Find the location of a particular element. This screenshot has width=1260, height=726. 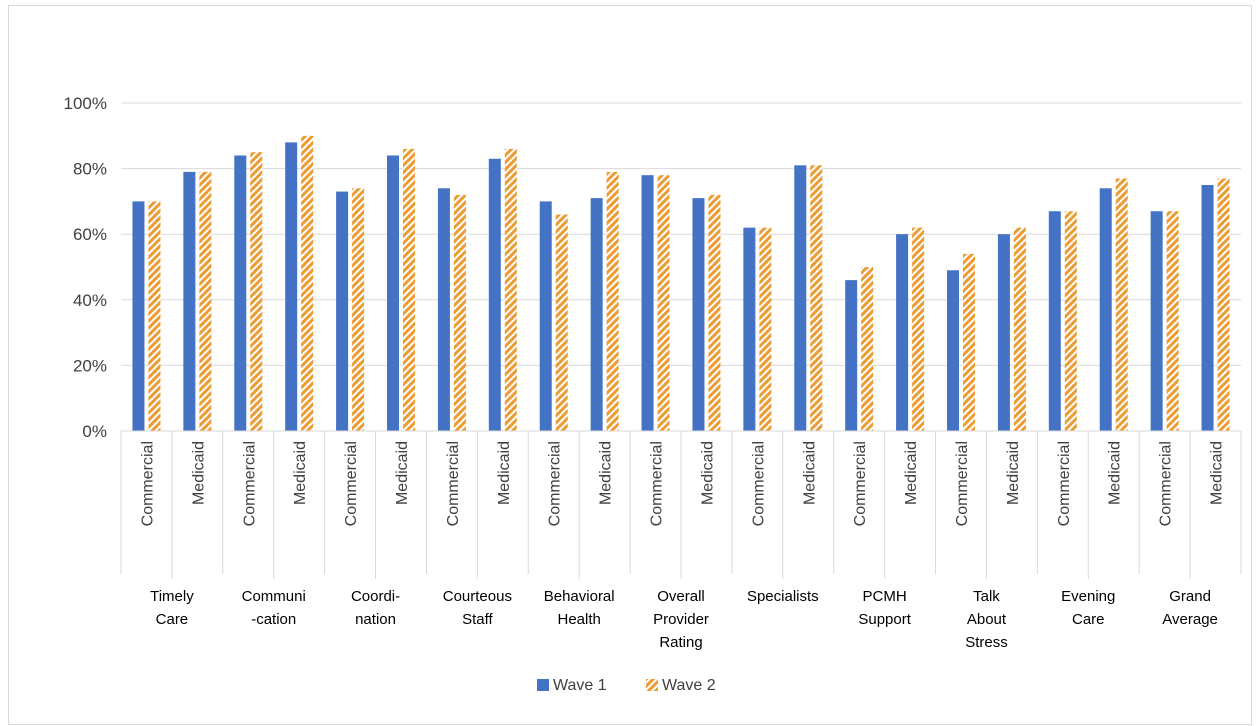

group-label: Communi -cation is located at coordinates (274, 608).